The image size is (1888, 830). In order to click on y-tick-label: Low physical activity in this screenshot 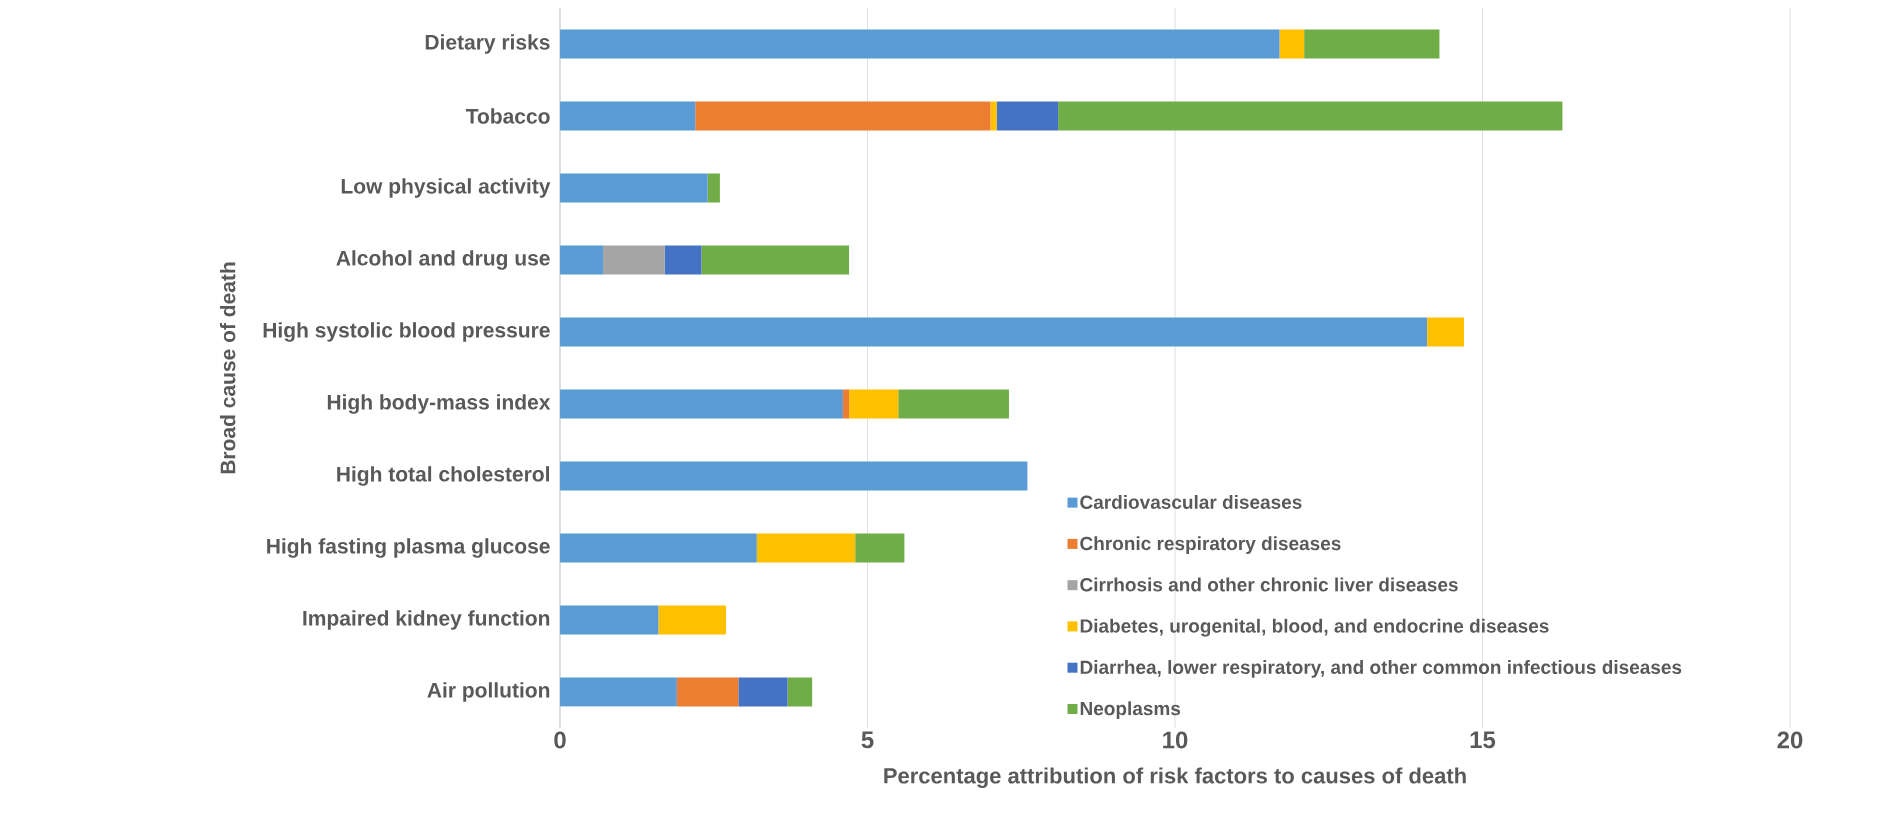, I will do `click(446, 188)`.